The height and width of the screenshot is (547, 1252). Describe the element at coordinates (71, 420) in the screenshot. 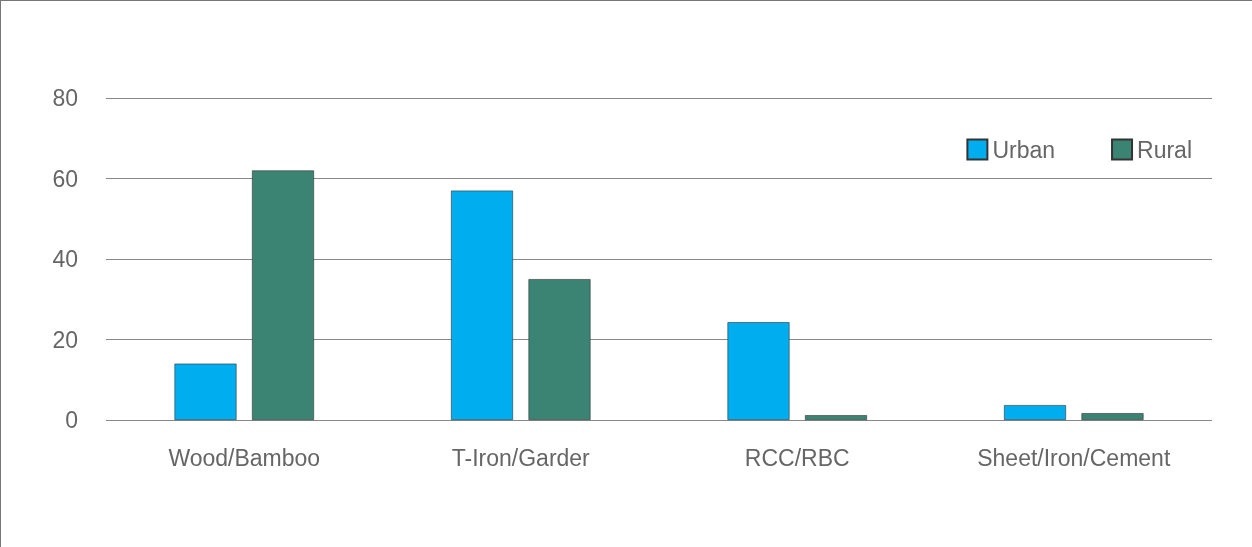

I see `y-tick-label: 0` at that location.